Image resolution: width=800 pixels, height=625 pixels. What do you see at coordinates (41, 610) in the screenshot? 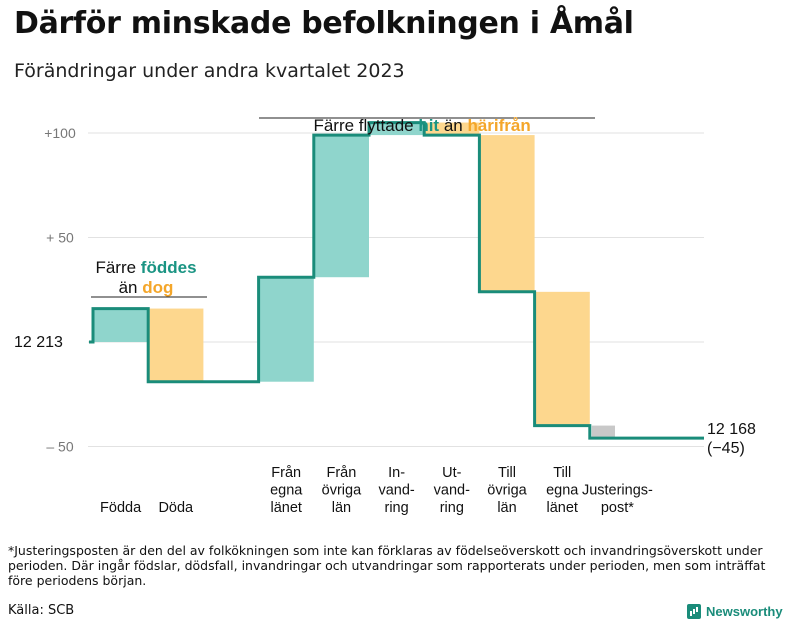
I see `source-label: Källa: SCB` at bounding box center [41, 610].